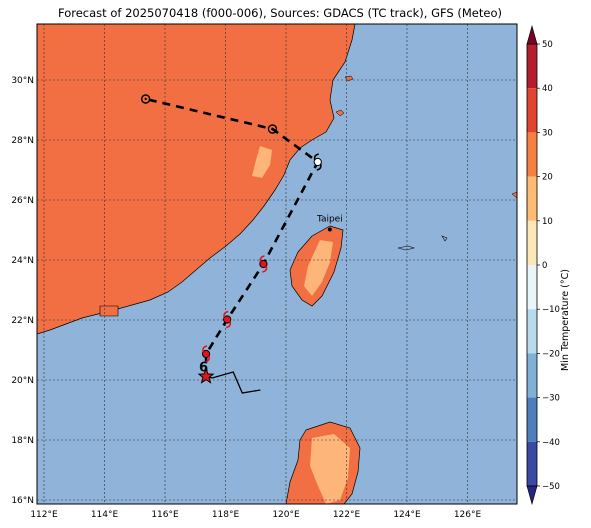 The width and height of the screenshot is (591, 528). What do you see at coordinates (329, 220) in the screenshot?
I see `city-label: Taipei` at bounding box center [329, 220].